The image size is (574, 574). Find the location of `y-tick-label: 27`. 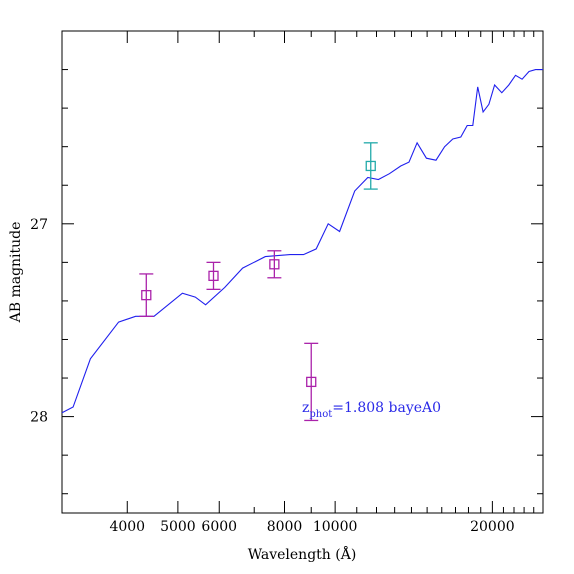

y-tick-label: 27 is located at coordinates (39, 225).